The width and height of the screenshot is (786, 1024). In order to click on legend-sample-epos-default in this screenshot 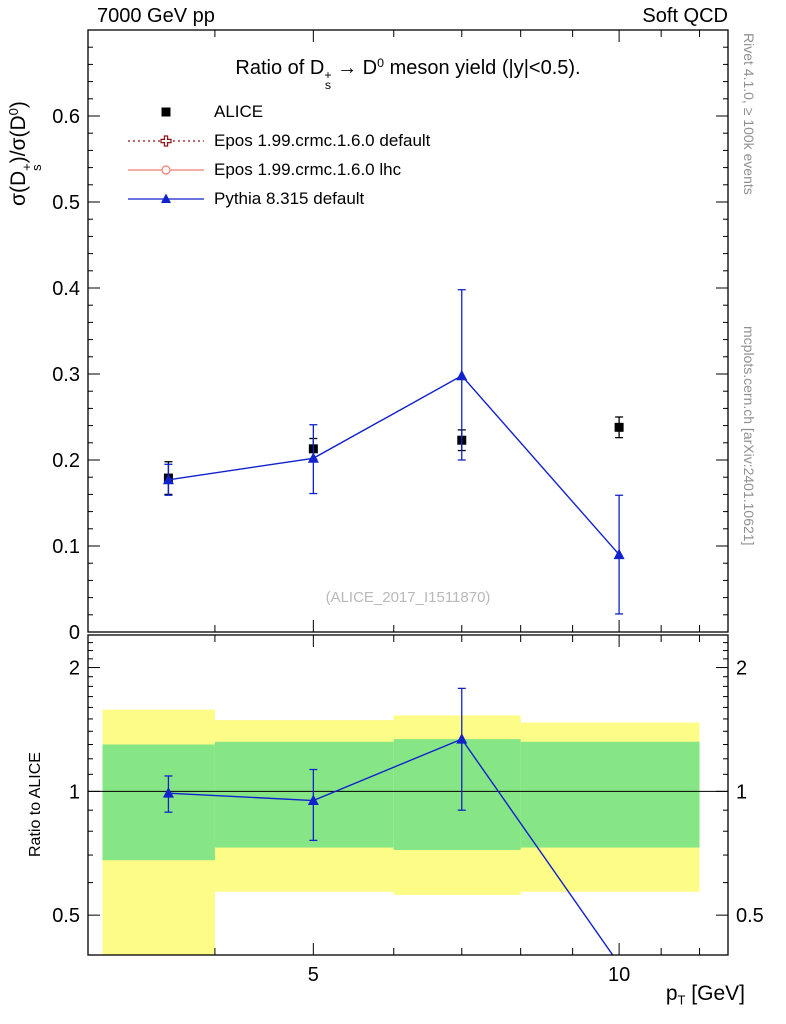, I will do `click(166, 140)`.